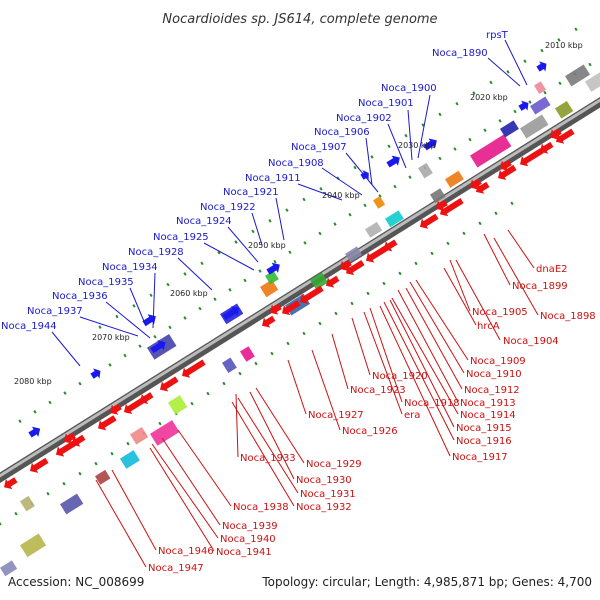  Describe the element at coordinates (76, 582) in the screenshot. I see `accession-text: Accession: NC_008699` at that location.